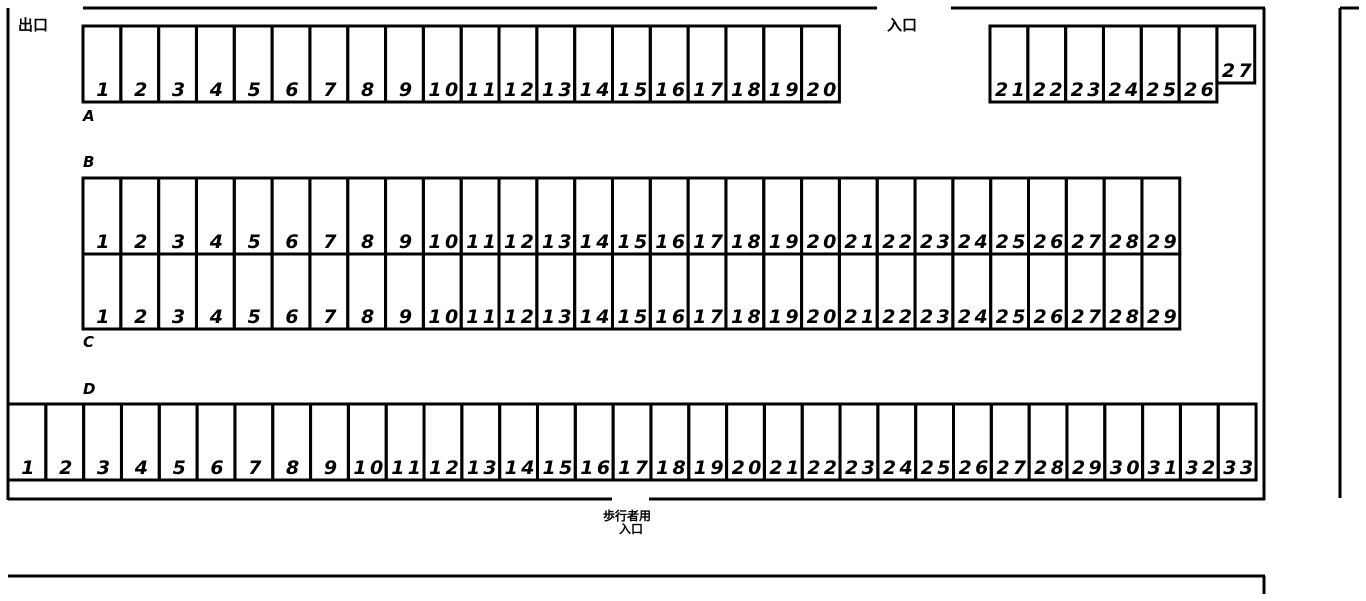  Describe the element at coordinates (1161, 216) in the screenshot. I see `parking-space-b-29: 29` at that location.